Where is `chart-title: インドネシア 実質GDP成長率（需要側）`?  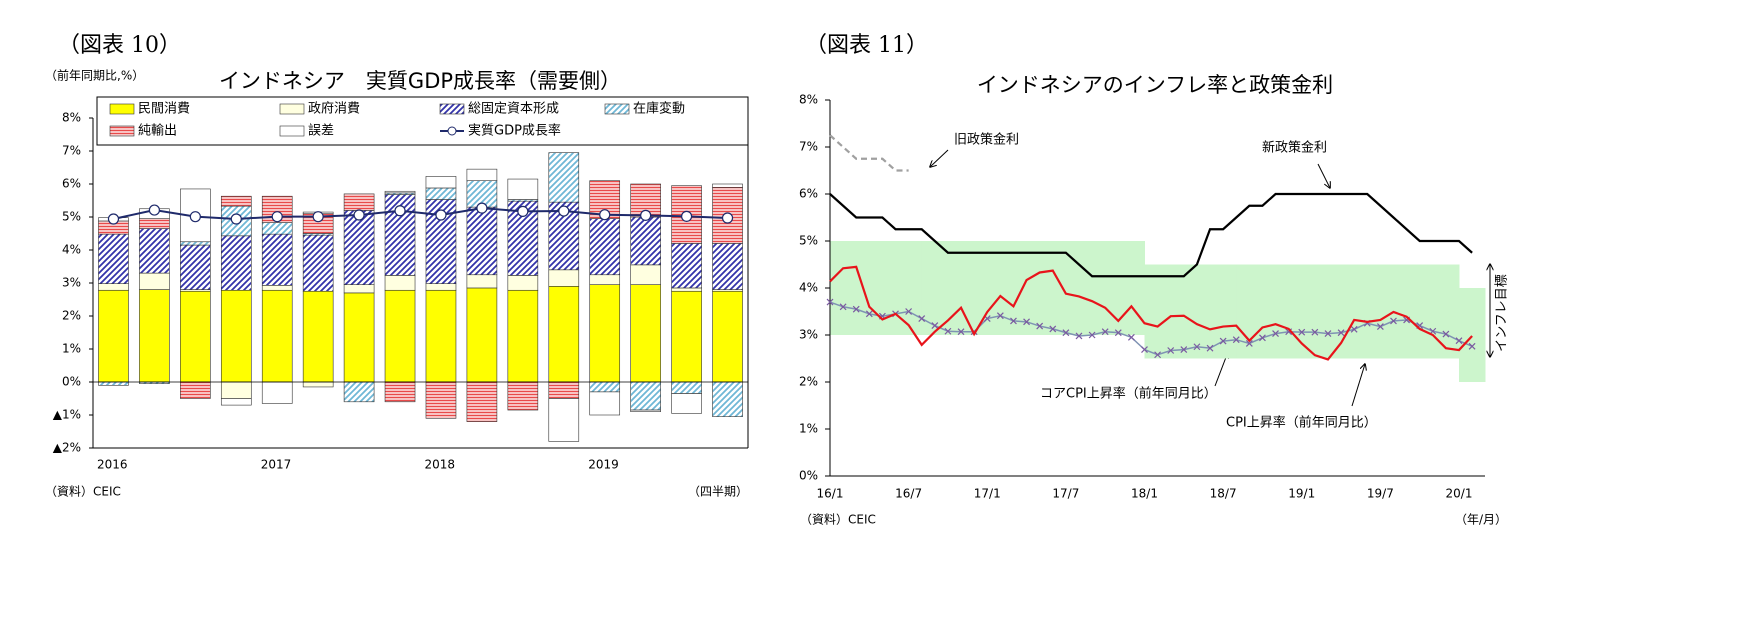 chart-title: インドネシア 実質GDP成長率（需要側） is located at coordinates (420, 81).